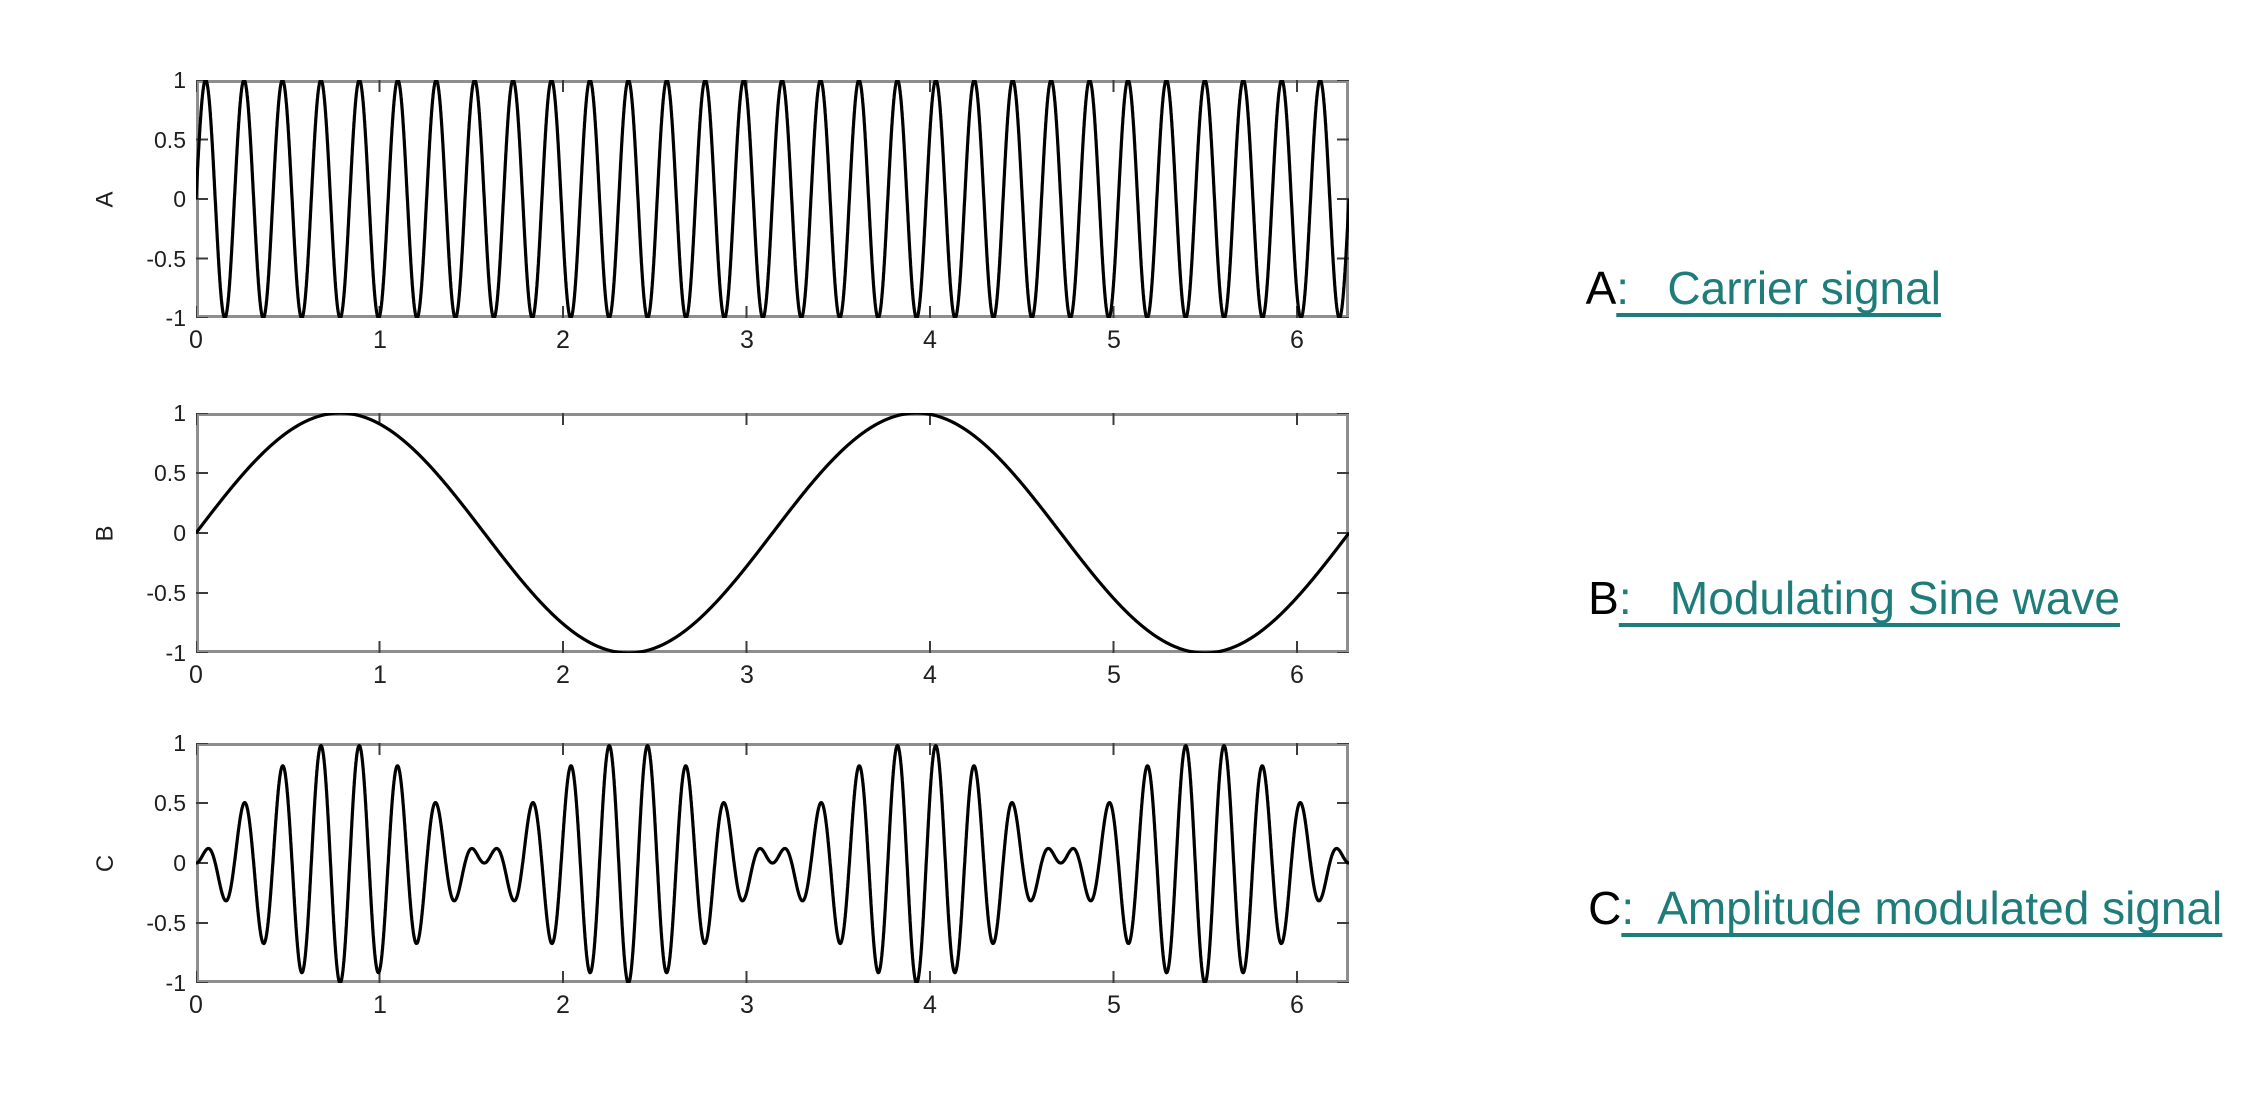  I want to click on annotation-carrier: A: Carrier signal, so click(1739, 289).